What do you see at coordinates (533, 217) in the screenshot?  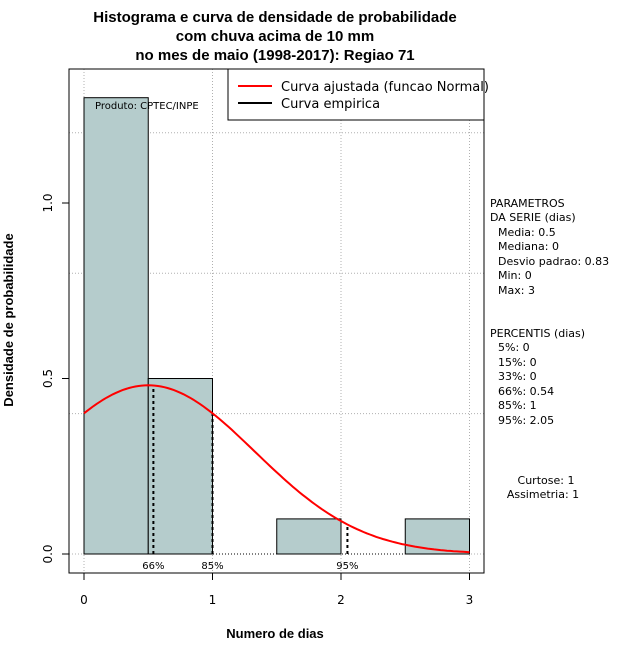 I see `params-title-2: DA SERIE (dias)` at bounding box center [533, 217].